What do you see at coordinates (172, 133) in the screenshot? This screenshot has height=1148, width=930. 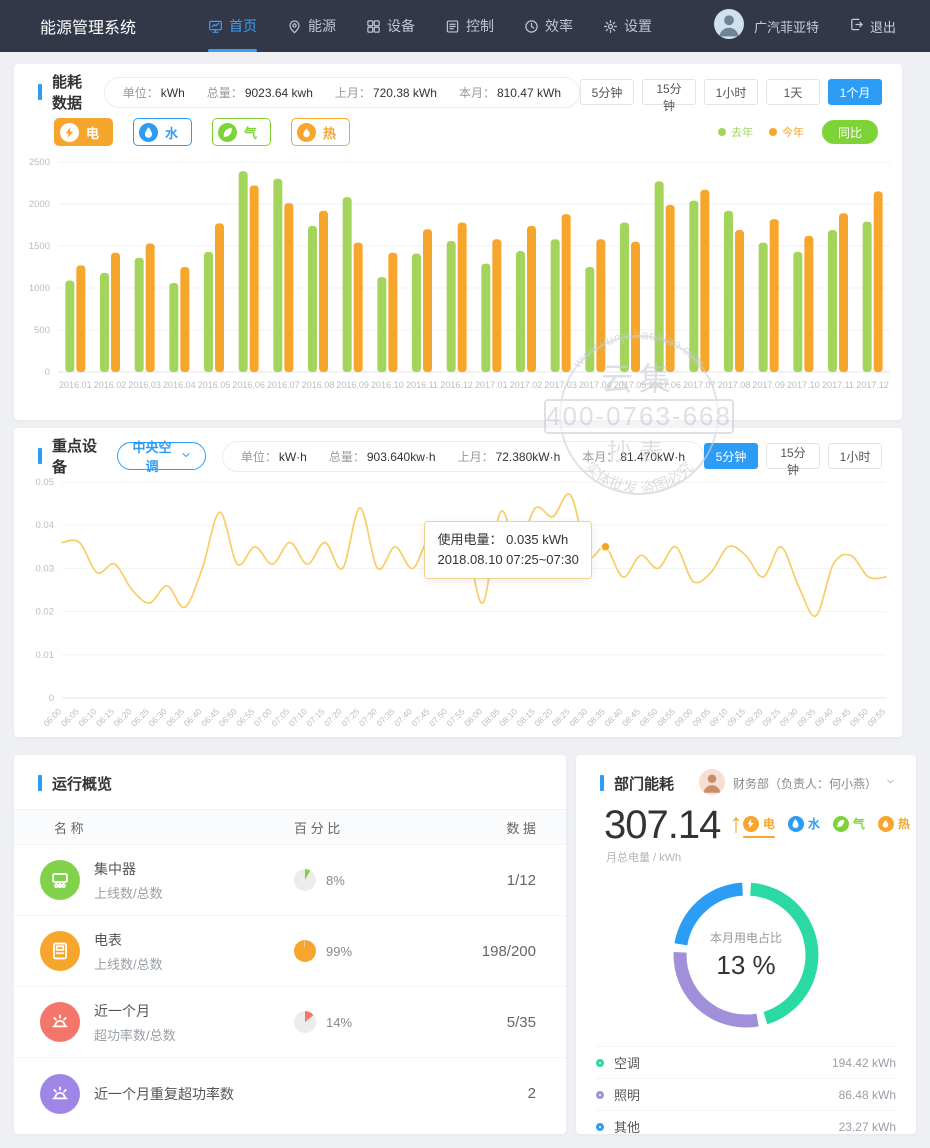 I see `type-tab-label: 水` at bounding box center [172, 133].